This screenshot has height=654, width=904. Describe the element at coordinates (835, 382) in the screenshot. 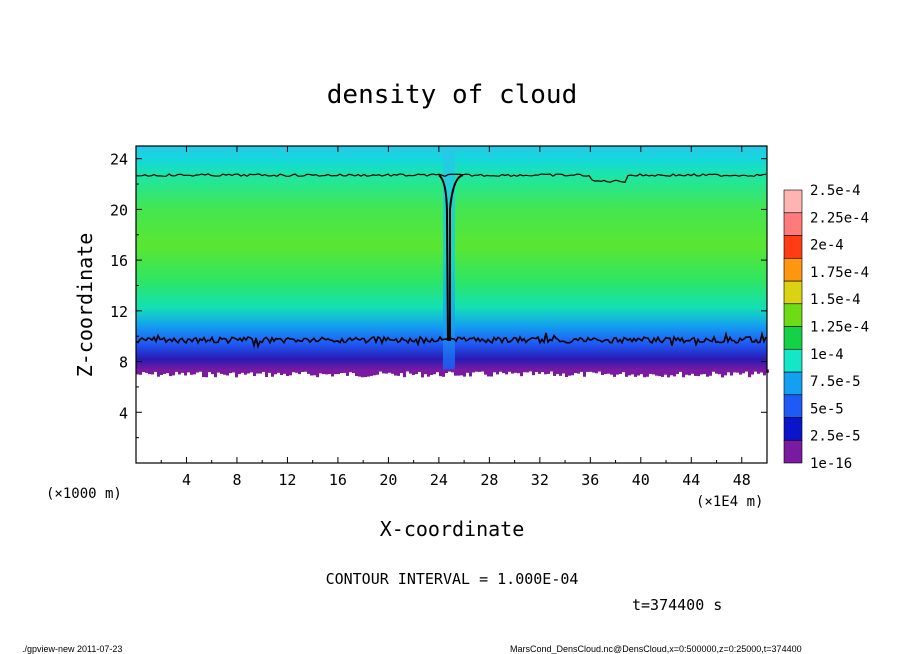

I see `colorbar-label: 7.5e-5` at that location.